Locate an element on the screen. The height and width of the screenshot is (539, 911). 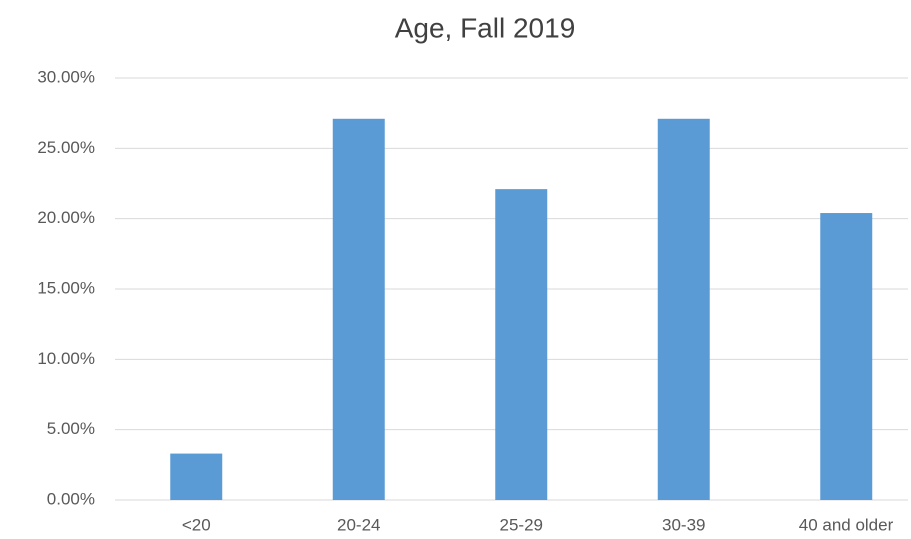
y-tick-label: 5.00% is located at coordinates (71, 428).